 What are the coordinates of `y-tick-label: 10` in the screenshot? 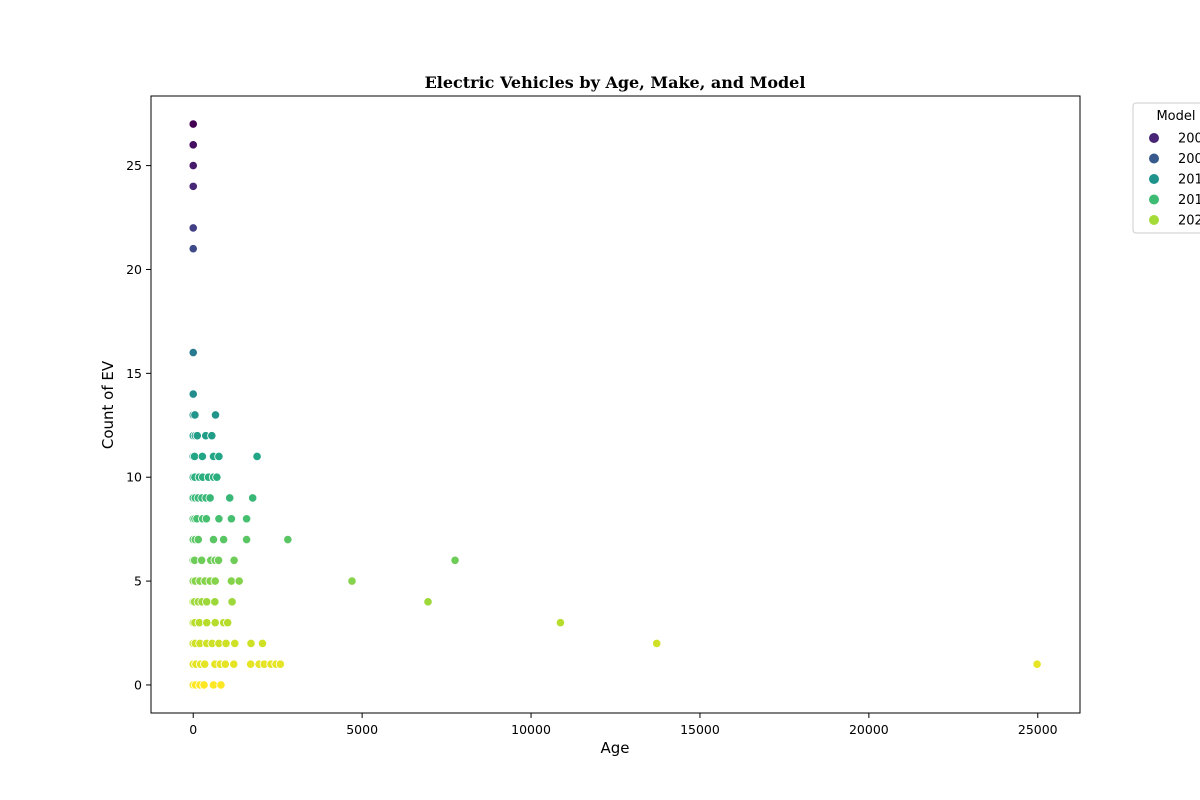 It's located at (134, 477).